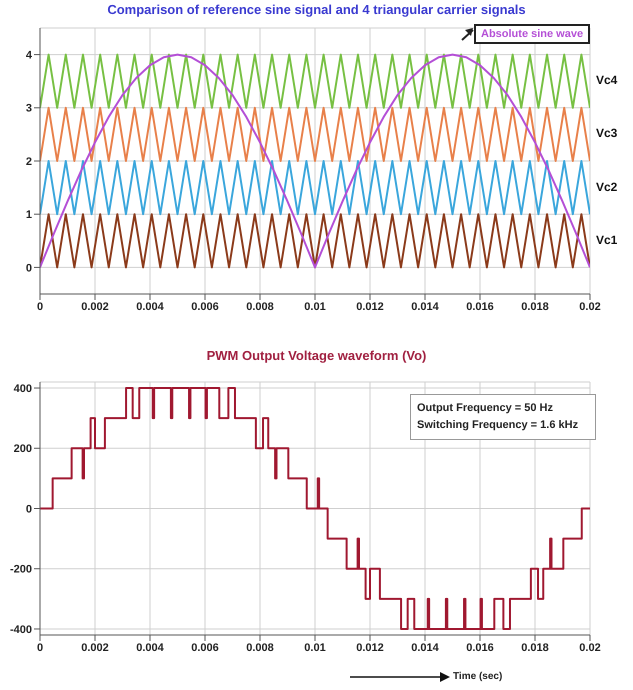  What do you see at coordinates (607, 80) in the screenshot?
I see `series-label: Vc4` at bounding box center [607, 80].